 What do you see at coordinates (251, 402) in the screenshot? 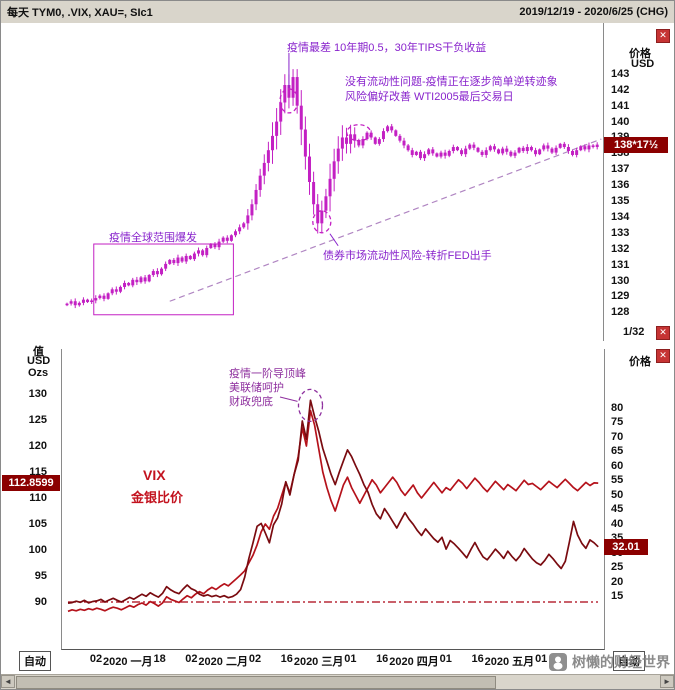
I see `annotation-fiscal-backstop: 财政兜底` at bounding box center [251, 402].